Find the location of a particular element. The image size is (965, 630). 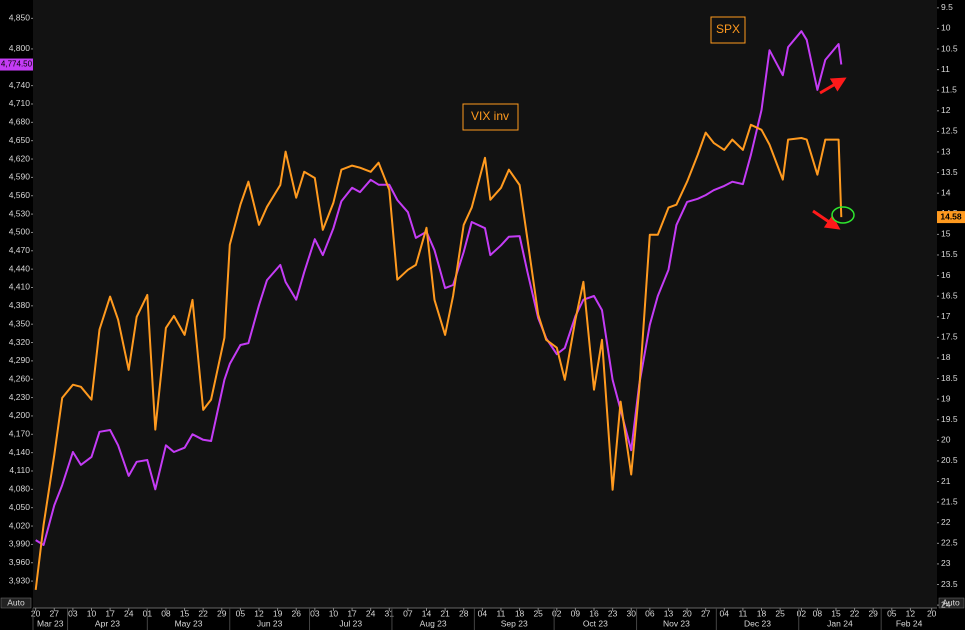

y2-tick-label: 12 is located at coordinates (946, 110).